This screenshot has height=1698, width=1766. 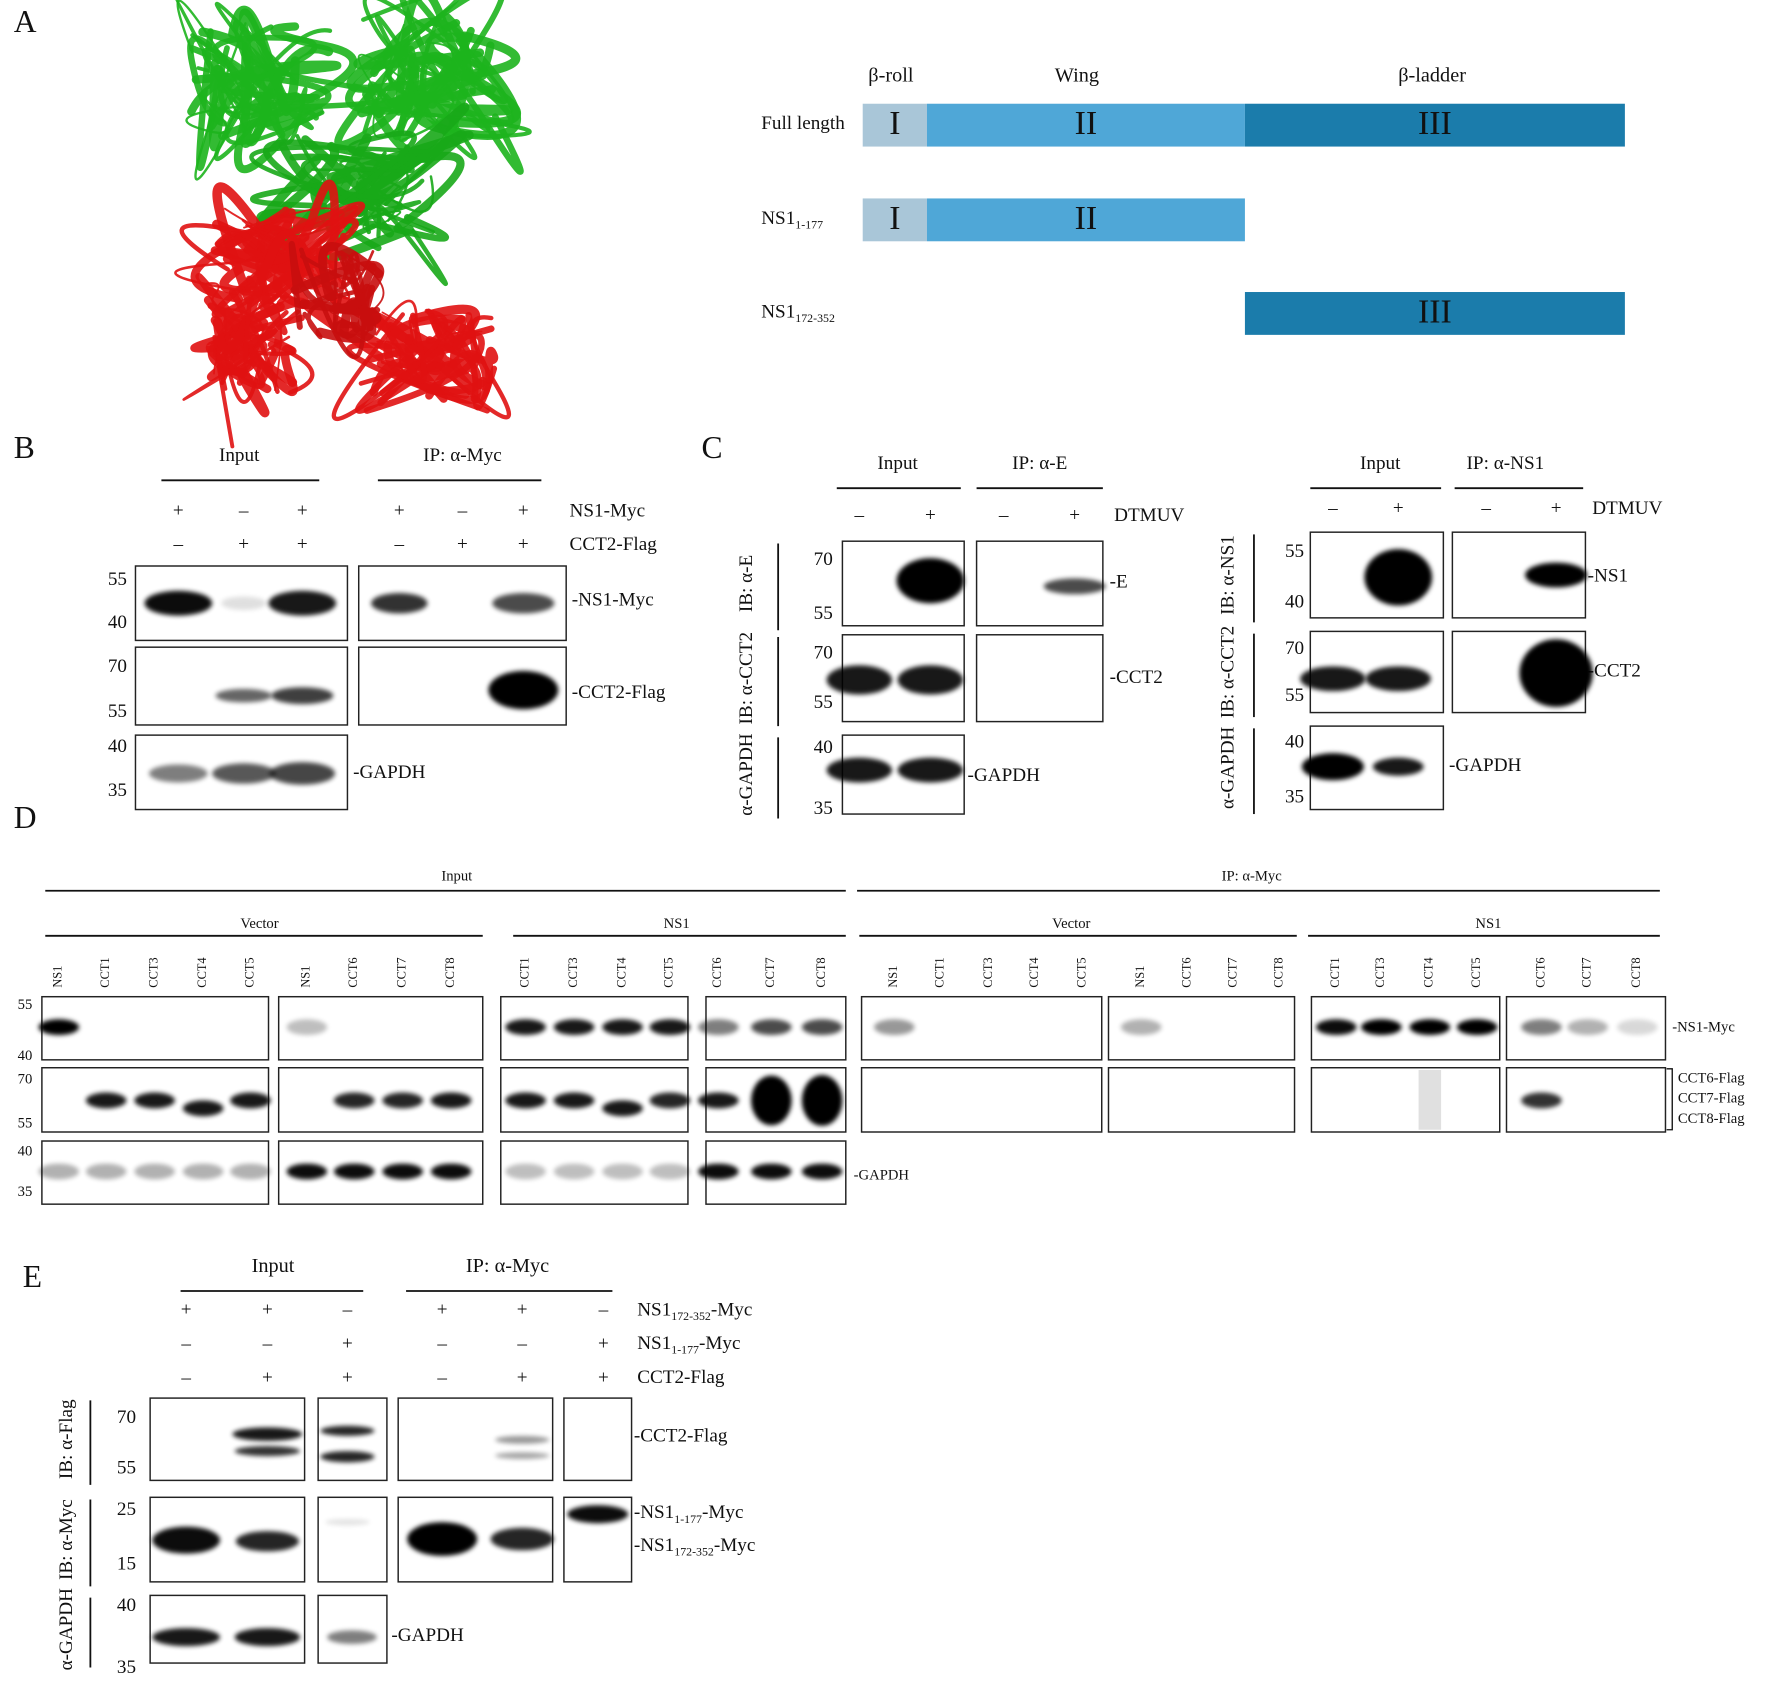 I want to click on band-label: -NS1, so click(x=1608, y=576).